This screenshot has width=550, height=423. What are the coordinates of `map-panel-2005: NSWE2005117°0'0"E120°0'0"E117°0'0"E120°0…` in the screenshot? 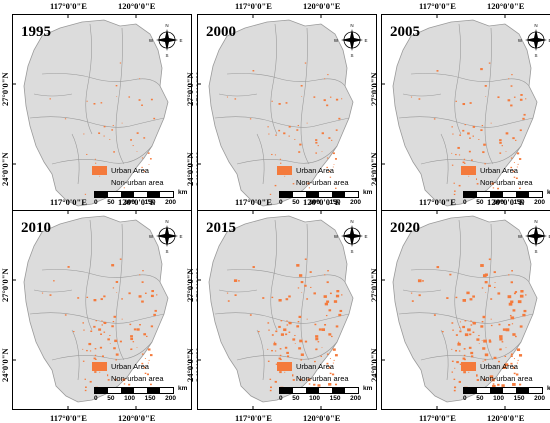 It's located at (465, 114).